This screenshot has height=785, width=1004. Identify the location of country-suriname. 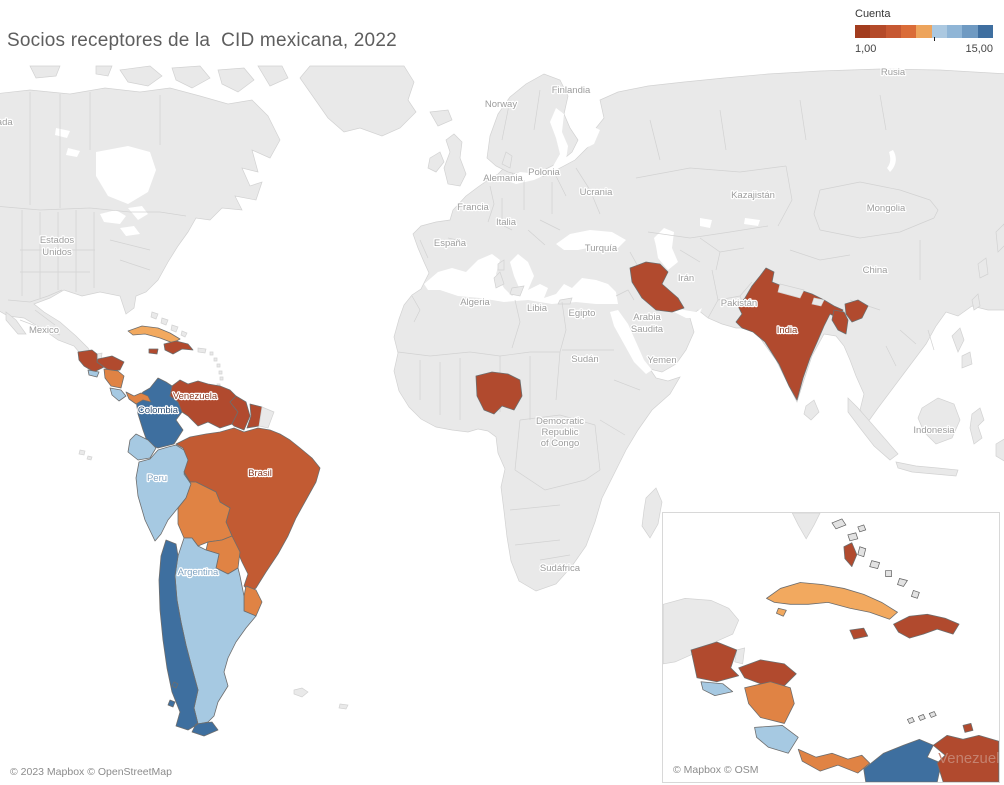
(254, 416).